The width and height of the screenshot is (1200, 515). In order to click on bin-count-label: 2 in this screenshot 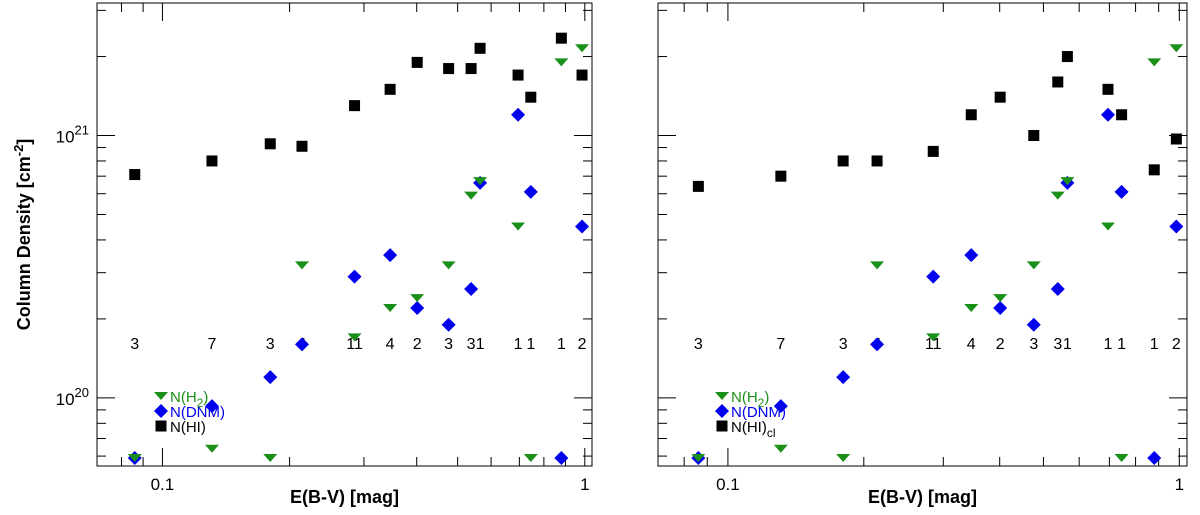, I will do `click(582, 344)`.